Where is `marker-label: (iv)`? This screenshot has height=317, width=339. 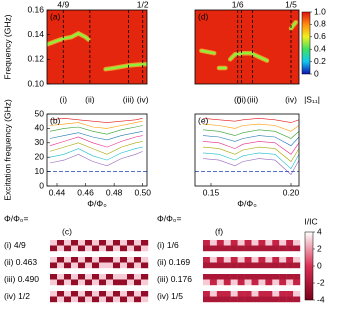 marker-label: (iv) is located at coordinates (291, 99).